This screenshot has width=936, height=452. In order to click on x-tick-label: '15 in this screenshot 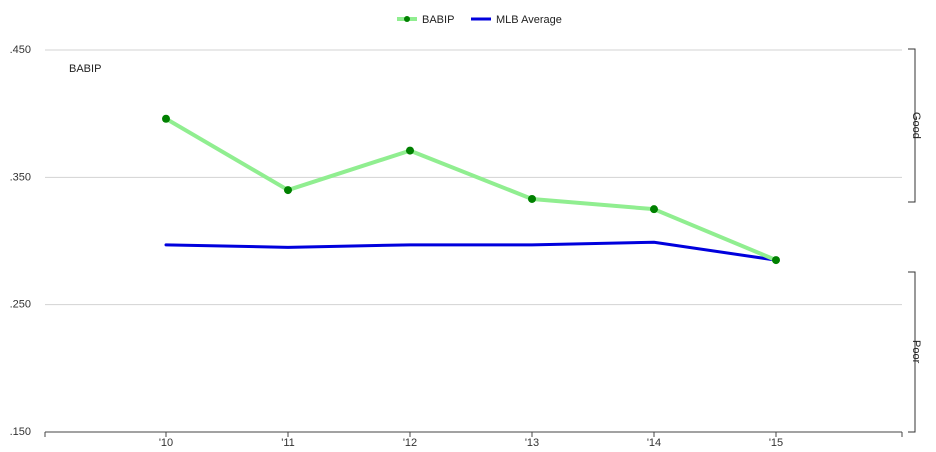, I will do `click(776, 443)`.